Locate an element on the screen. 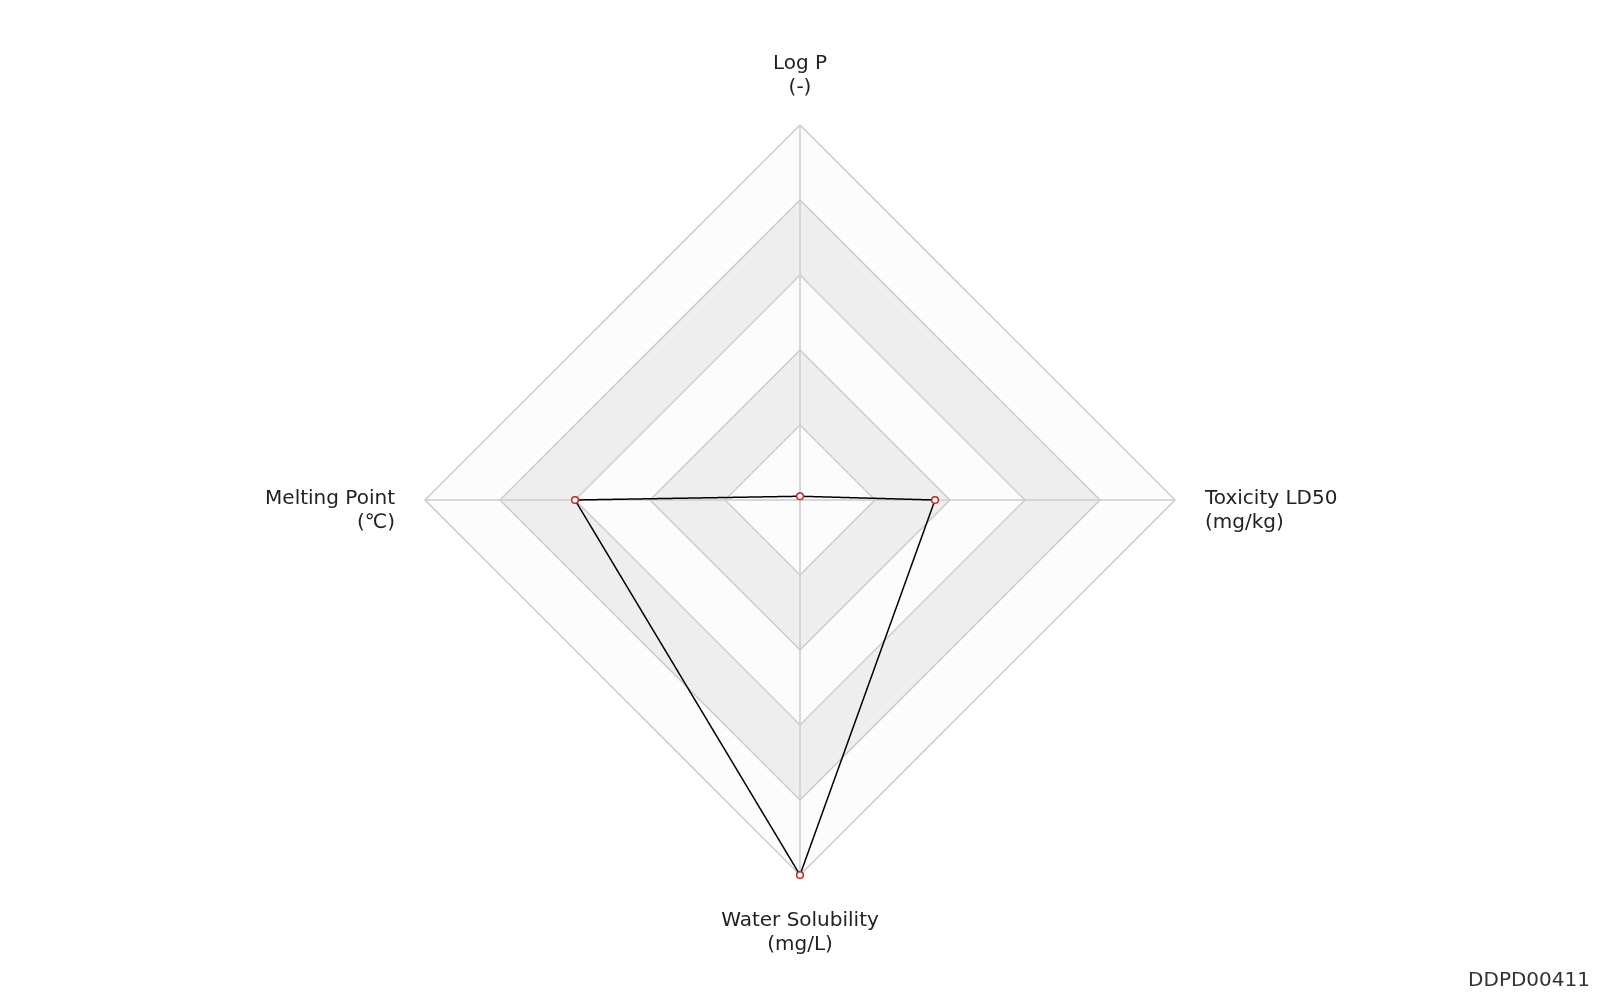 The height and width of the screenshot is (1000, 1600). spoke-label: Melting Point (℃) is located at coordinates (330, 509).